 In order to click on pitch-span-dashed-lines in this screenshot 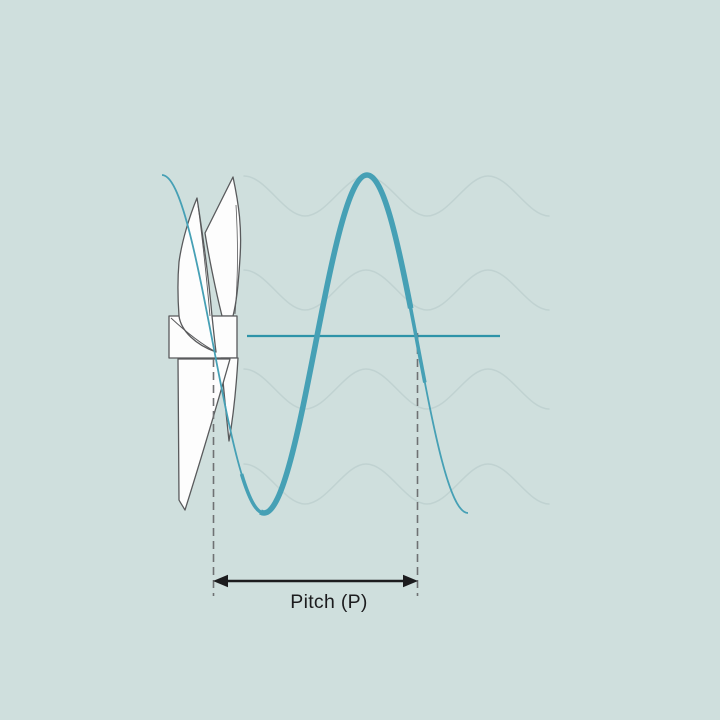, I will do `click(315, 464)`.